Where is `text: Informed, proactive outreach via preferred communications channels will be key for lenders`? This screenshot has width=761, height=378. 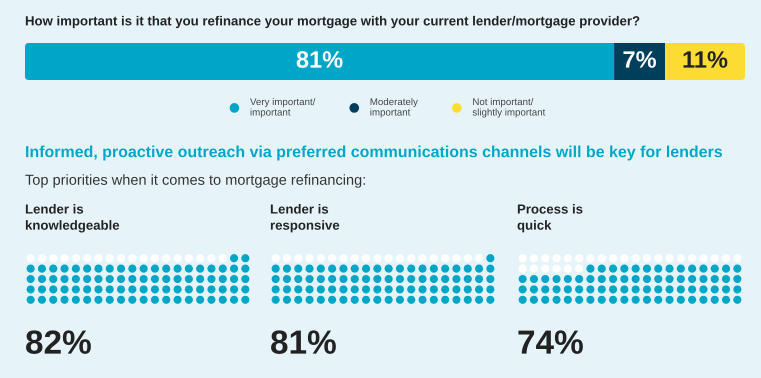 text: Informed, proactive outreach via preferred communications channels will be key for lenders is located at coordinates (374, 153).